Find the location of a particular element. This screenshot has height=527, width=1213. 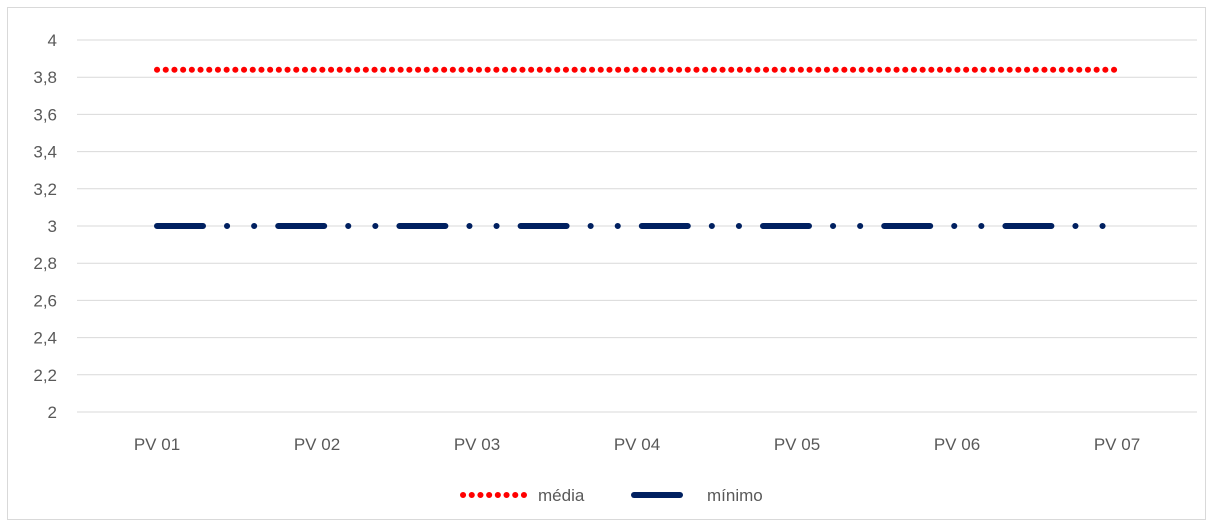

x-axis-tick-labels: PV 01 PV 02 PV 03 PV 04 PV 05 PV 06 PV 07 is located at coordinates (637, 444).